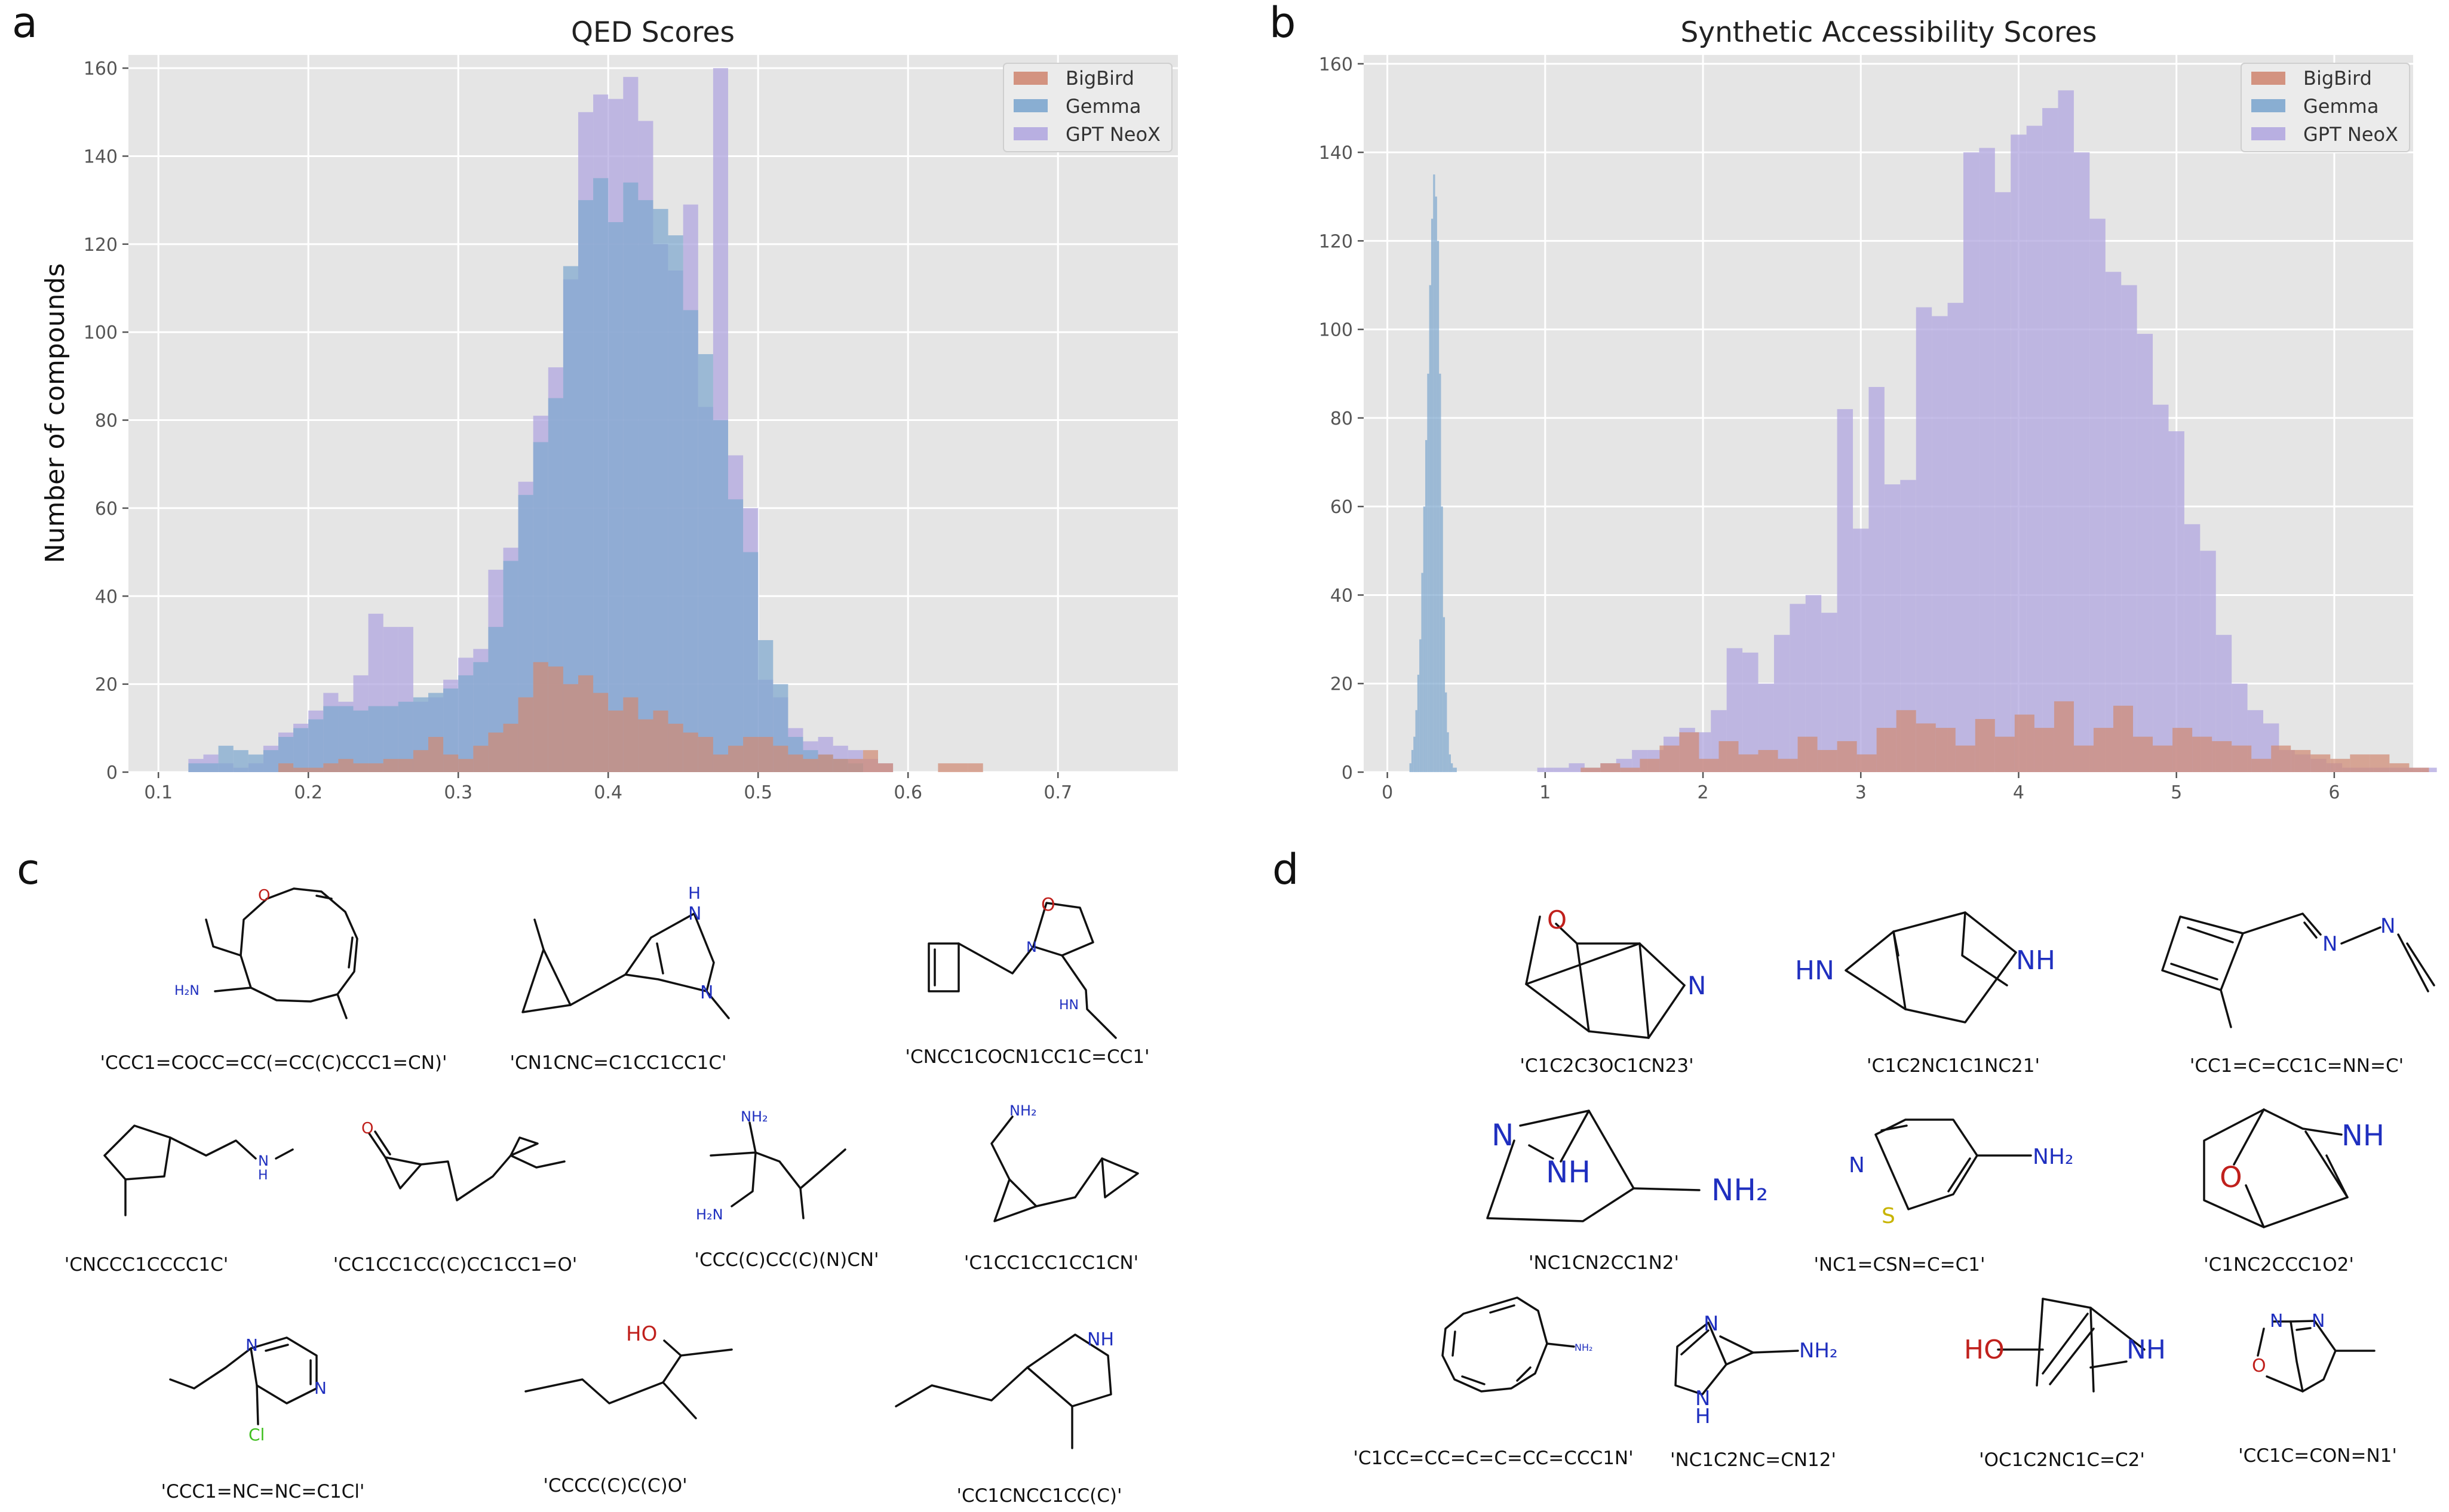 This screenshot has height=1512, width=2449. Describe the element at coordinates (266, 953) in the screenshot. I see `molecule-c1: O H₂N` at that location.